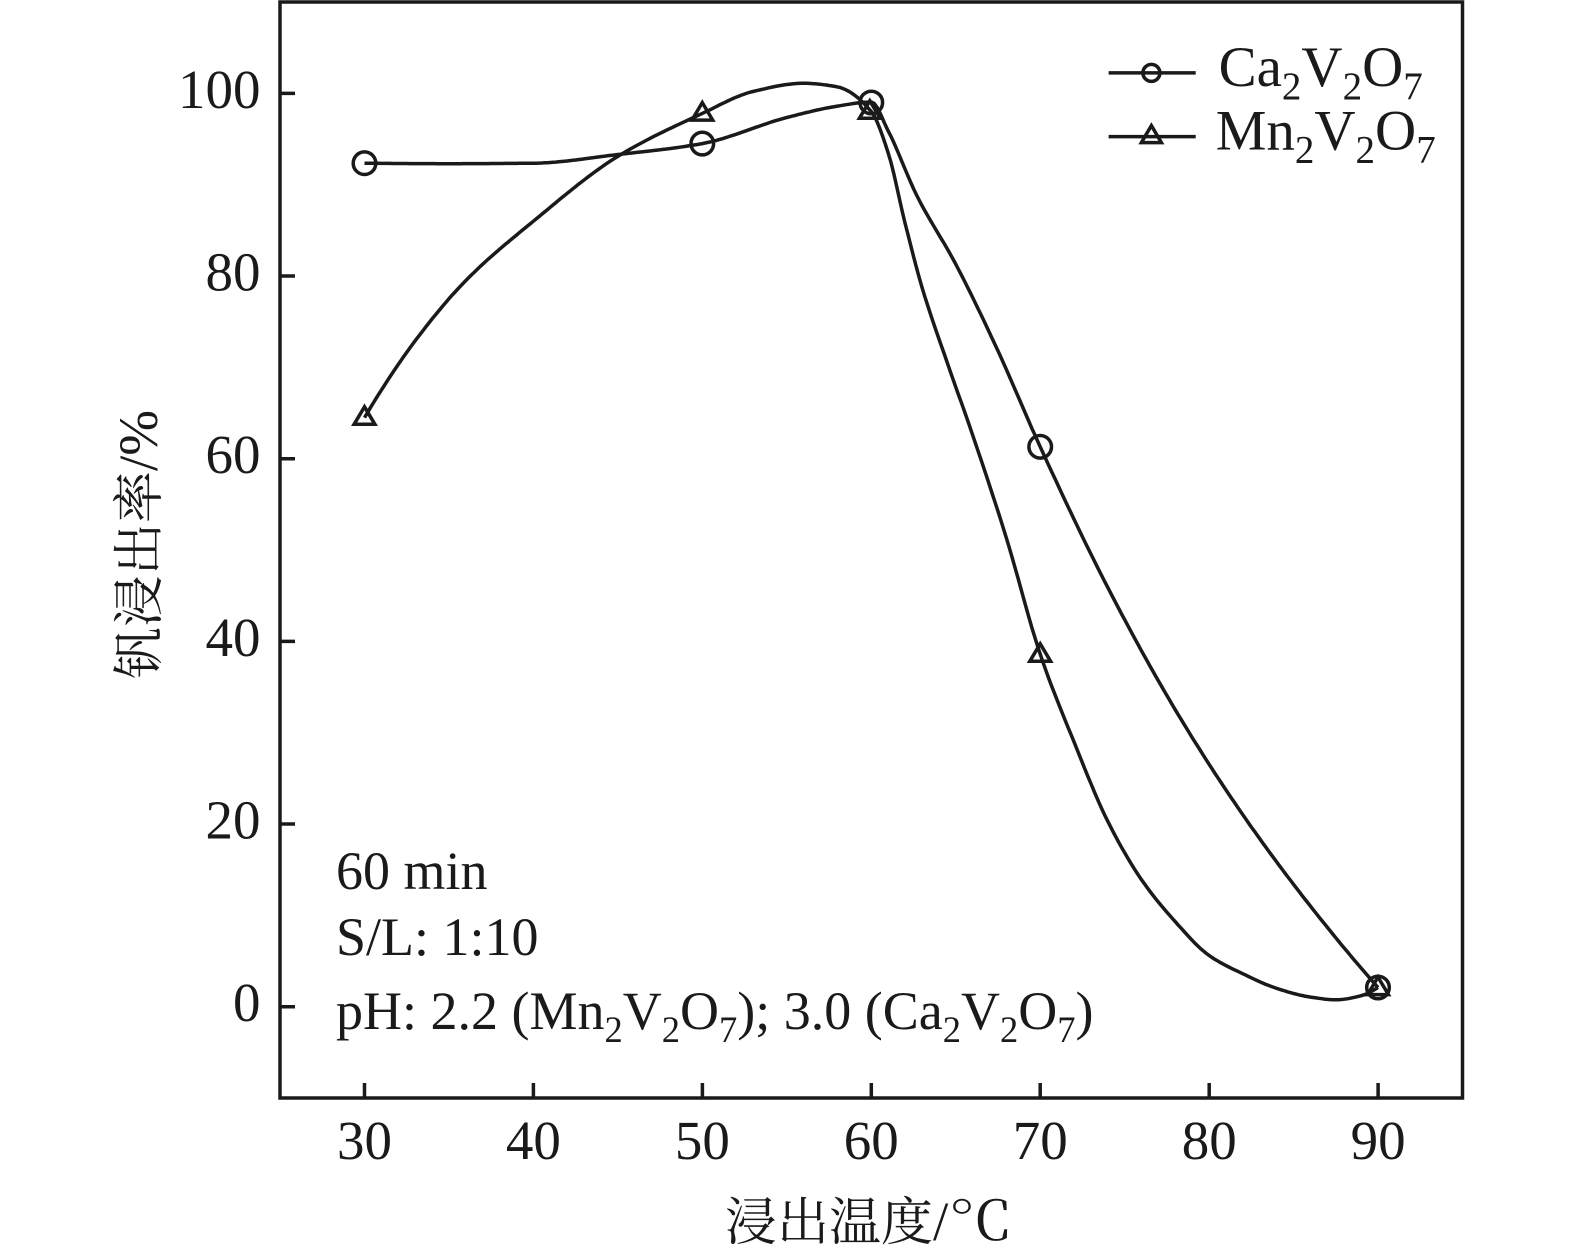 This screenshot has height=1260, width=1575. Describe the element at coordinates (437, 937) in the screenshot. I see `svg-text: S/L: 1:10` at that location.